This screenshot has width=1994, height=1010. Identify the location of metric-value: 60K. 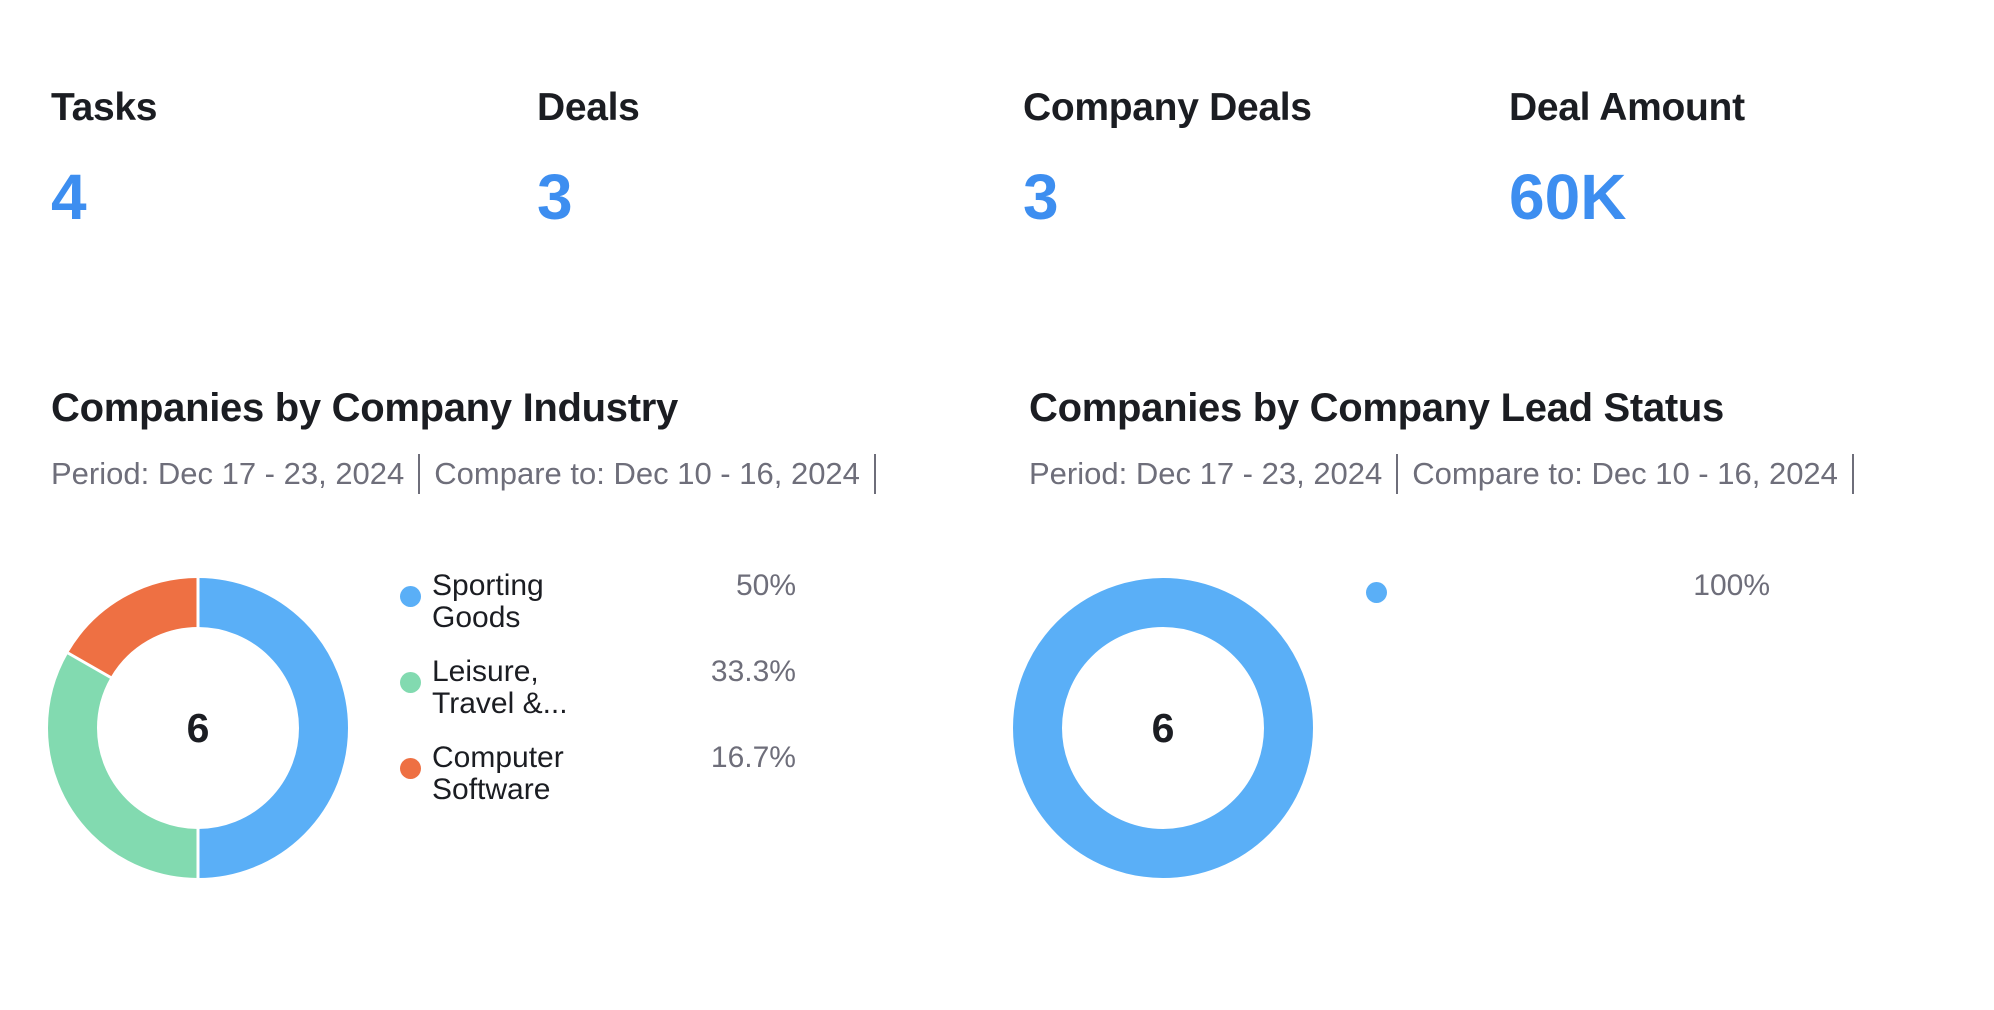
(1568, 197).